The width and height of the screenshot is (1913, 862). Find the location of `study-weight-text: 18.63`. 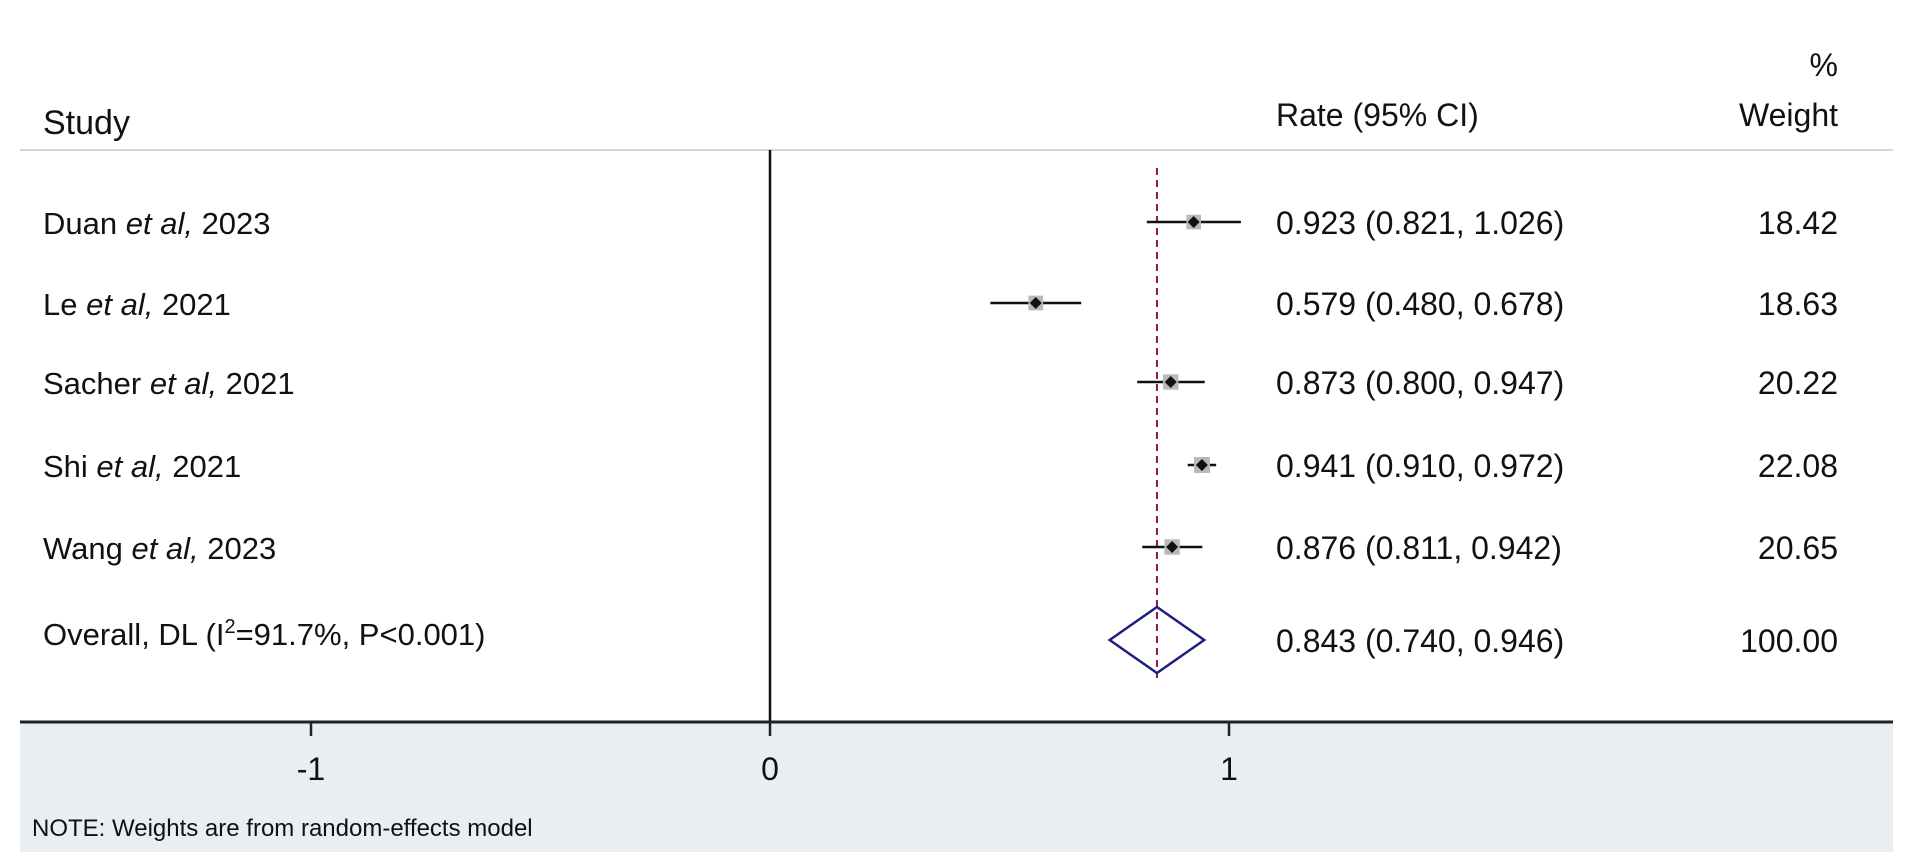

study-weight-text: 18.63 is located at coordinates (1798, 304).